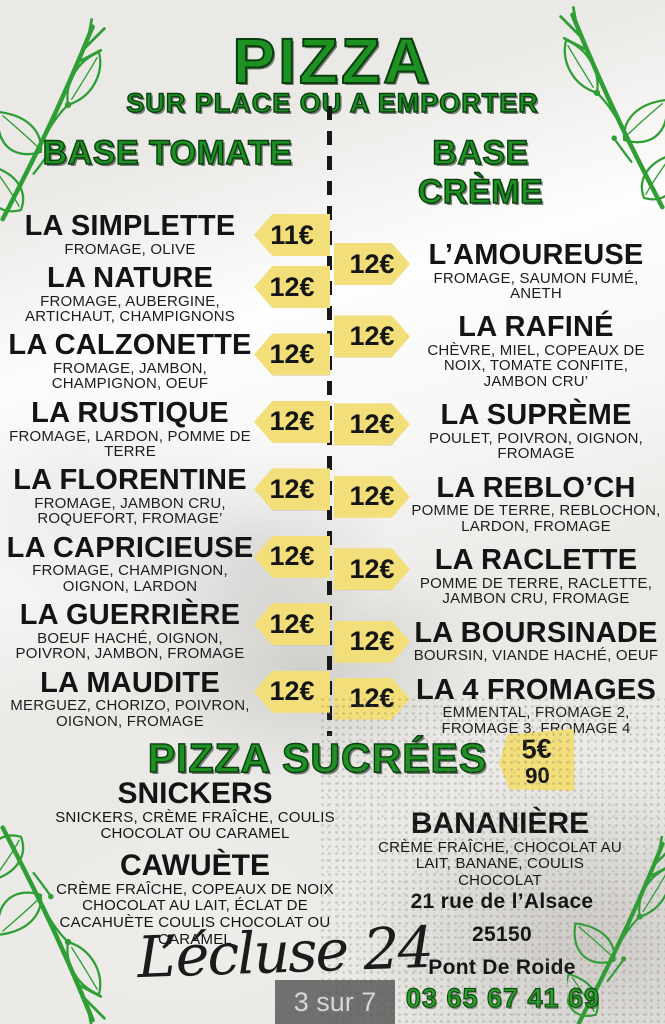 The image size is (665, 1024). I want to click on item-ingredients: FROMAGE, OLIVE, so click(130, 249).